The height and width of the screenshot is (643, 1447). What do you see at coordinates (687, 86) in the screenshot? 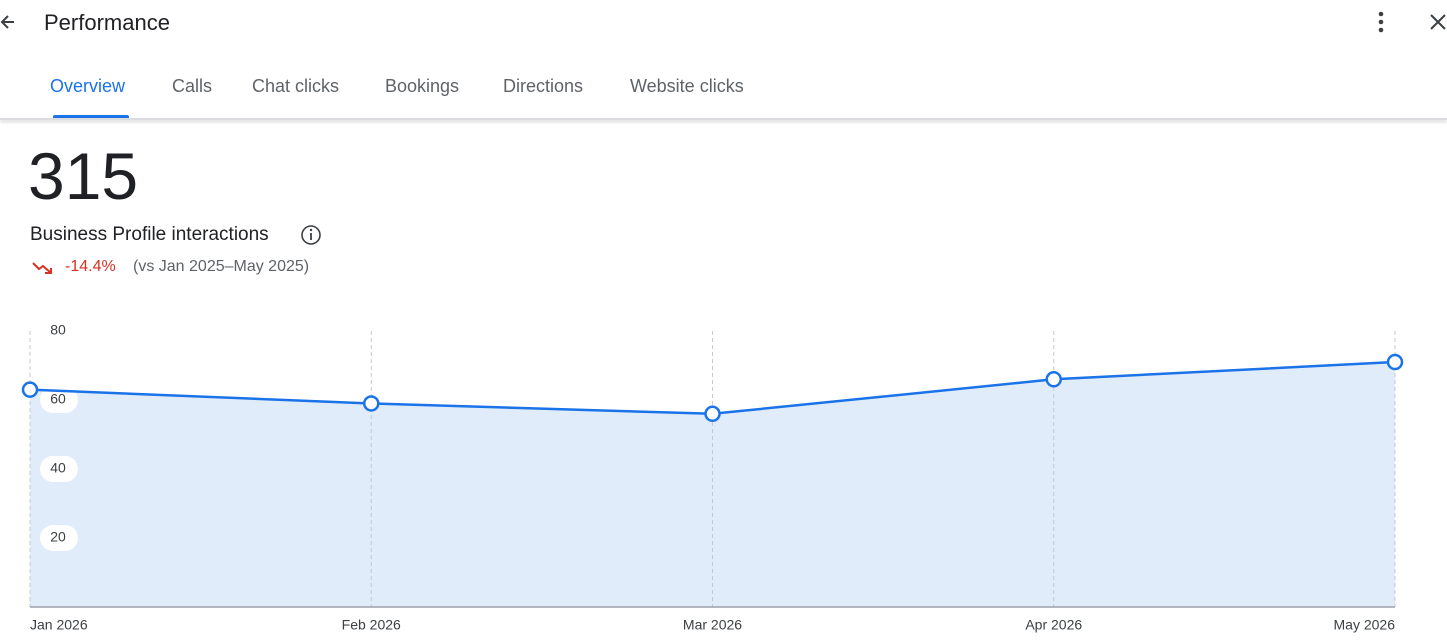
I see `tab: Website clicks` at bounding box center [687, 86].